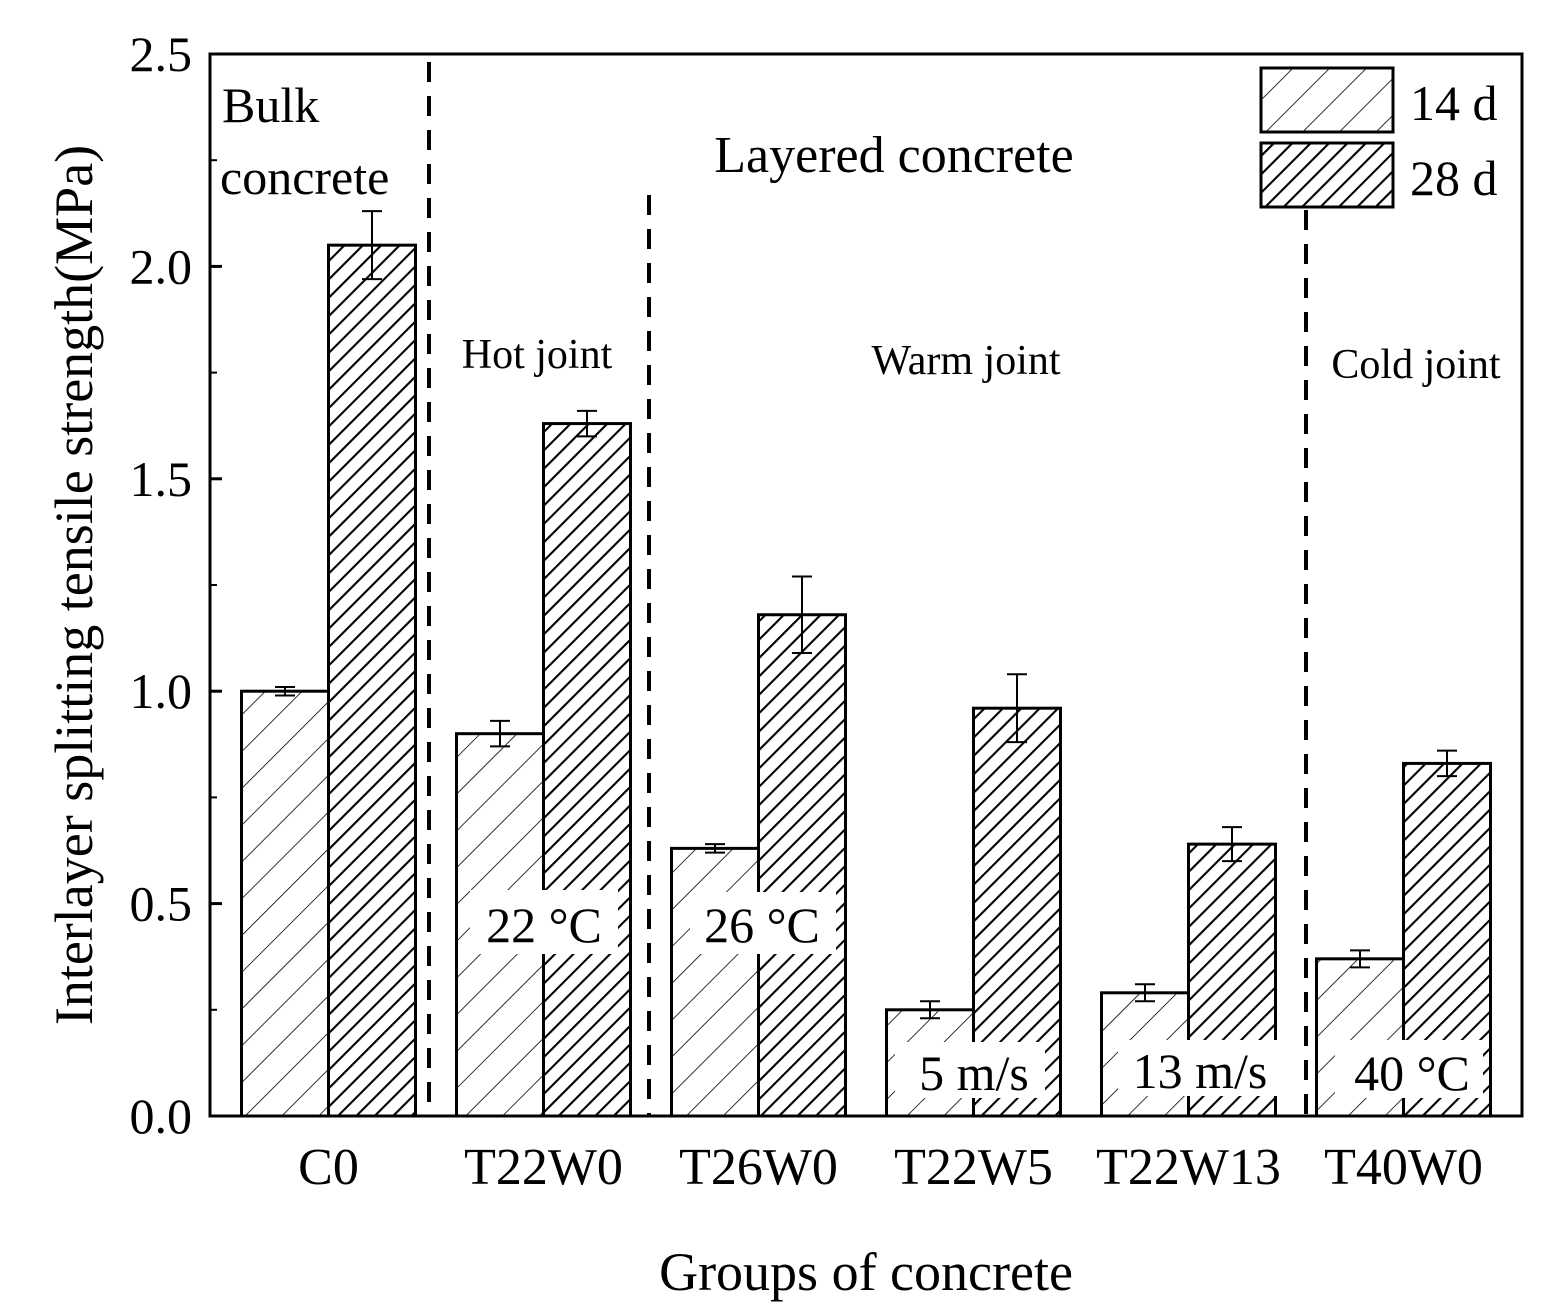 The image size is (1561, 1307). Describe the element at coordinates (500, 733) in the screenshot. I see `error-bar-t22w0-14d` at that location.